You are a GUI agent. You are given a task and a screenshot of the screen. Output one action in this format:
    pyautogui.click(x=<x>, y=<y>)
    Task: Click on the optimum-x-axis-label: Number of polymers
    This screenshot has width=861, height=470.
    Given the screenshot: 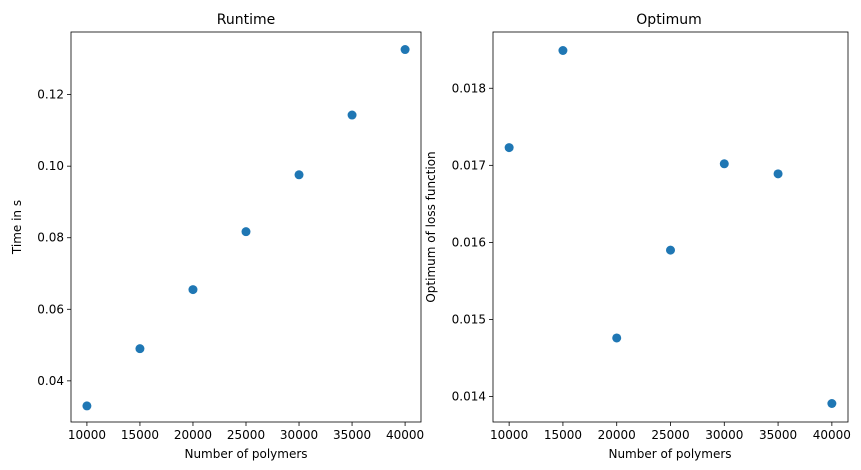 What is the action you would take?
    pyautogui.click(x=669, y=454)
    